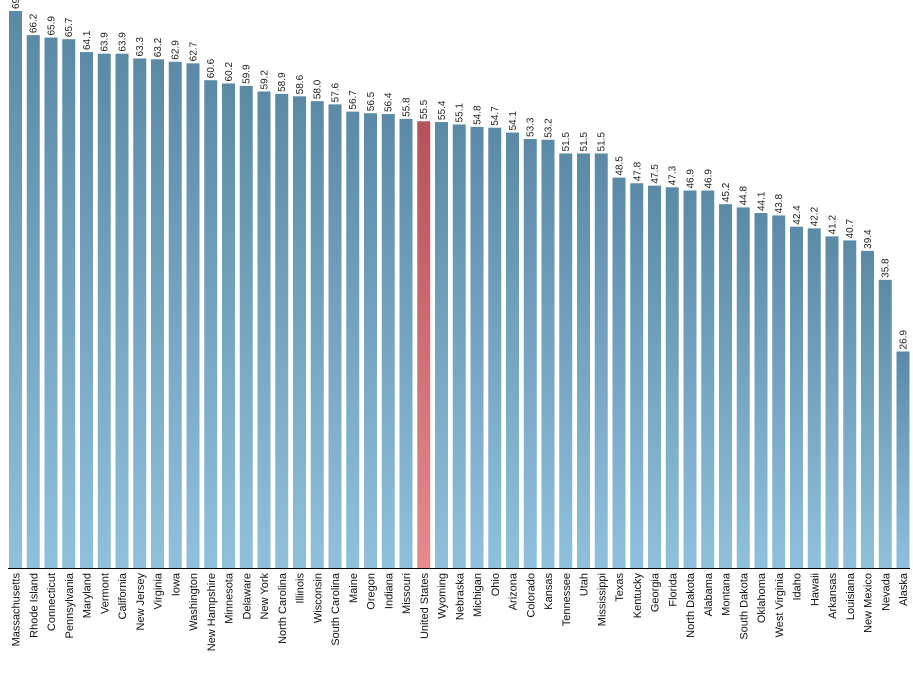 This screenshot has height=687, width=913. I want to click on value-label-ohio: 54.7, so click(495, 116).